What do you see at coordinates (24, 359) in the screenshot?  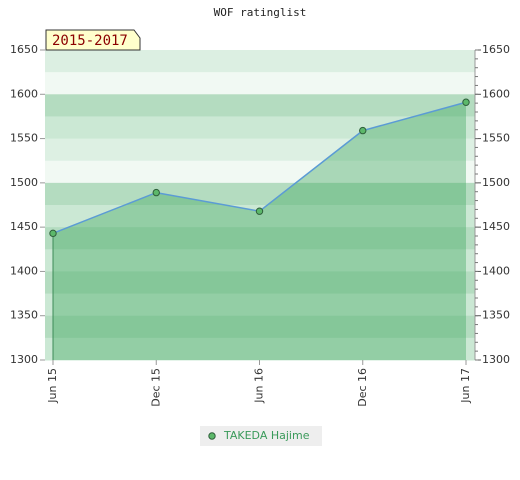 I see `y-tick-label: 1300` at bounding box center [24, 359].